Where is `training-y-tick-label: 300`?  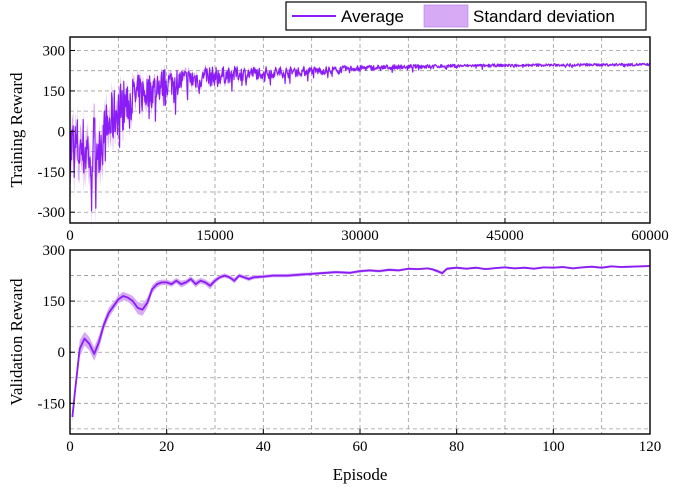 training-y-tick-label: 300 is located at coordinates (54, 51).